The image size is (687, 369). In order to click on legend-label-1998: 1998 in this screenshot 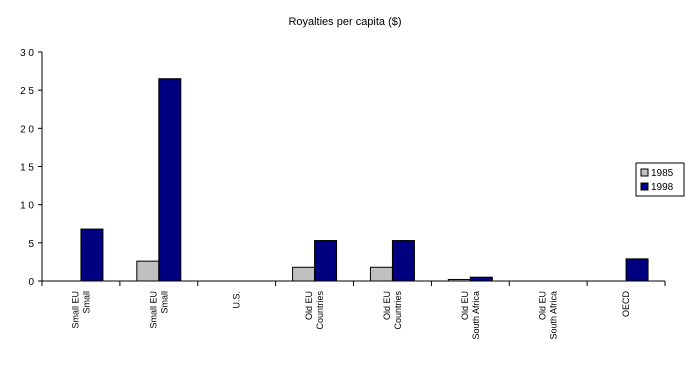, I will do `click(662, 187)`.